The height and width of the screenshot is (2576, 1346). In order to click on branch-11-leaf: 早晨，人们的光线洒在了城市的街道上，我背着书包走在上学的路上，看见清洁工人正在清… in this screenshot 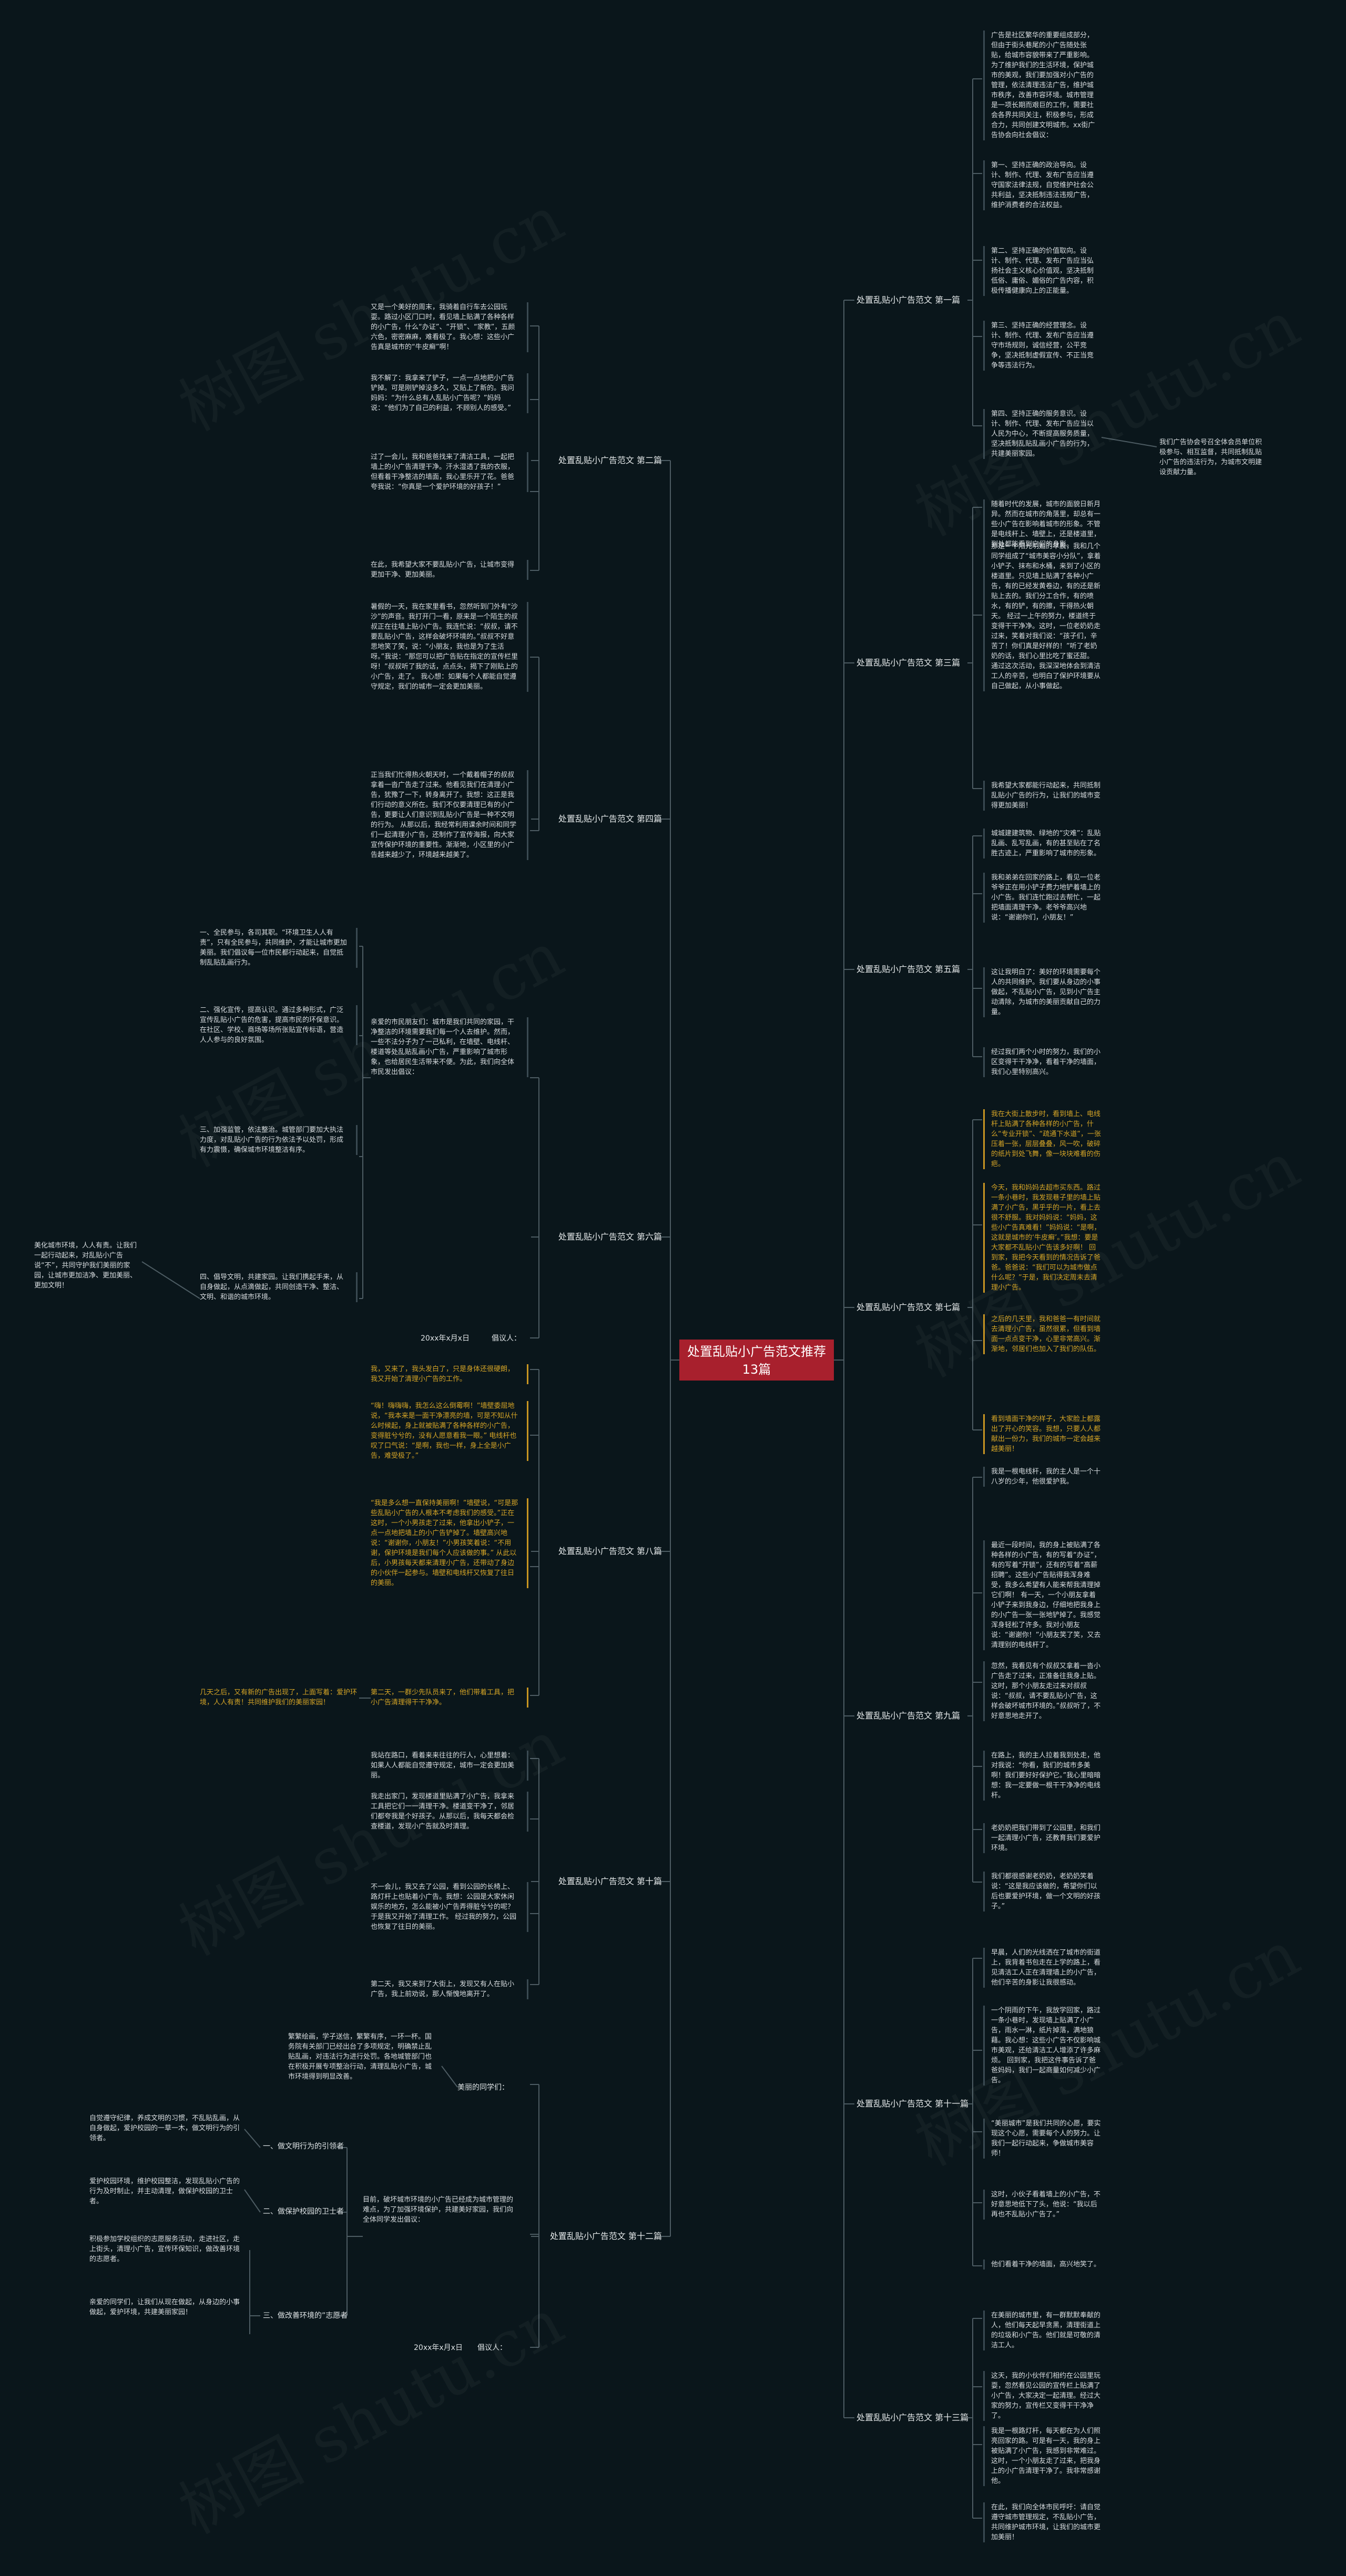, I will do `click(1042, 1968)`.